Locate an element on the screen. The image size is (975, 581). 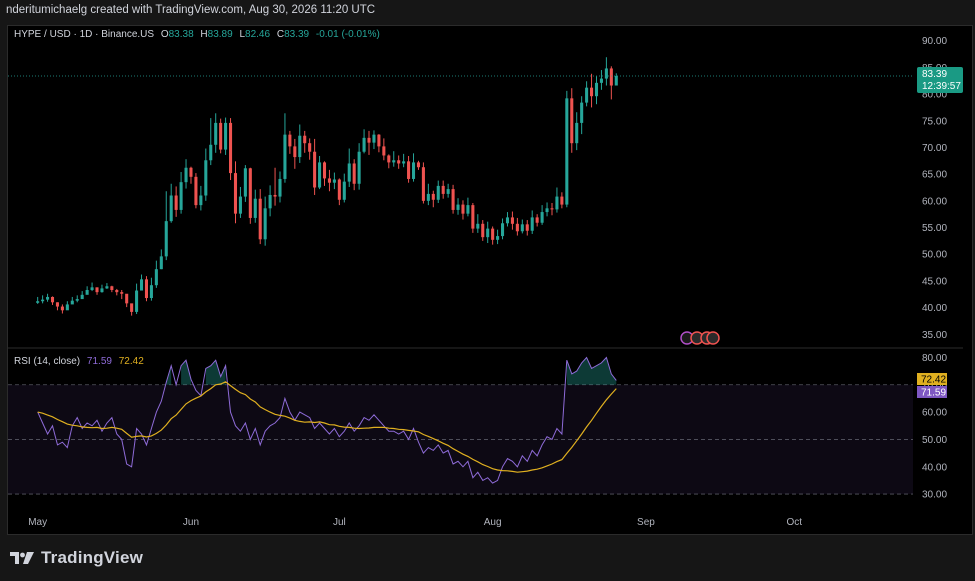
event-markers is located at coordinates (700, 338).